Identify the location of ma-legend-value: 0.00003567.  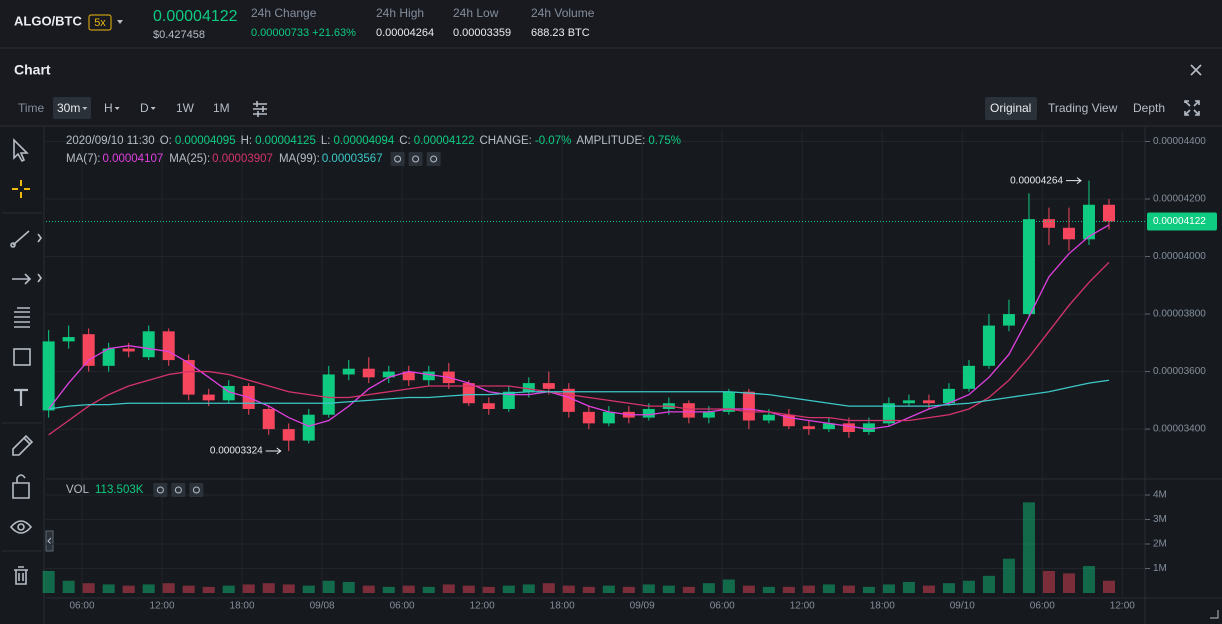
(352, 159).